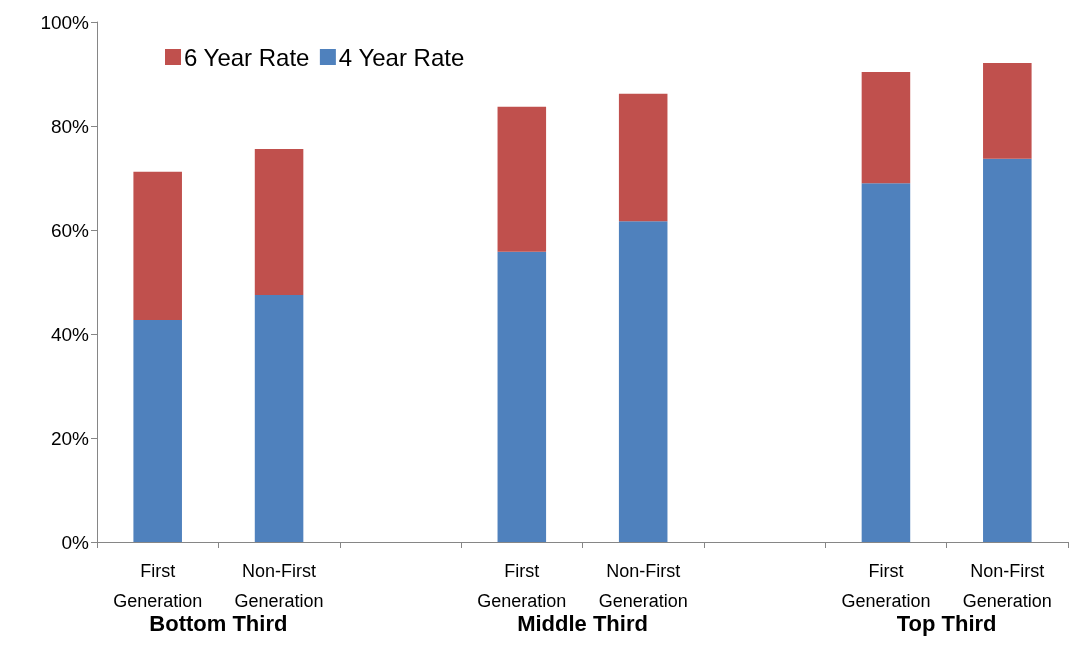 The height and width of the screenshot is (650, 1082). I want to click on y-tick-label: 80%, so click(70, 126).